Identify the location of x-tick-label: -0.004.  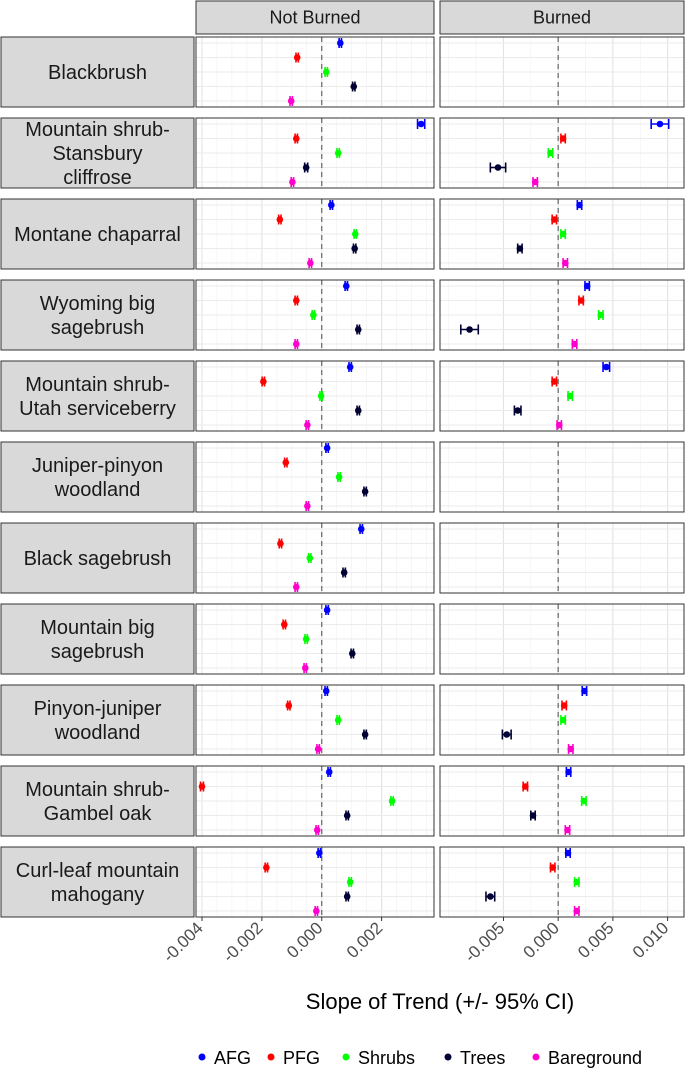
(183, 942).